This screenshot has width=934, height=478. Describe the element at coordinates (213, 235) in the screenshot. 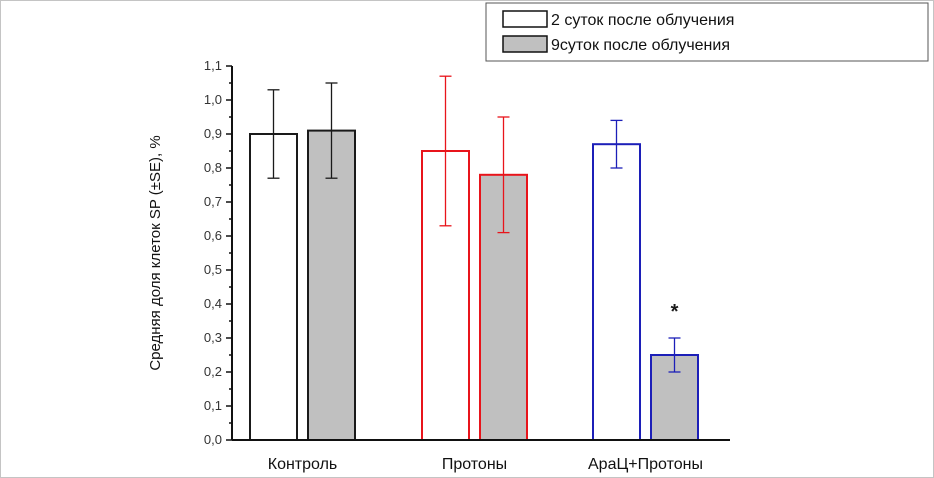

I see `y-tick-label: 0,6` at that location.